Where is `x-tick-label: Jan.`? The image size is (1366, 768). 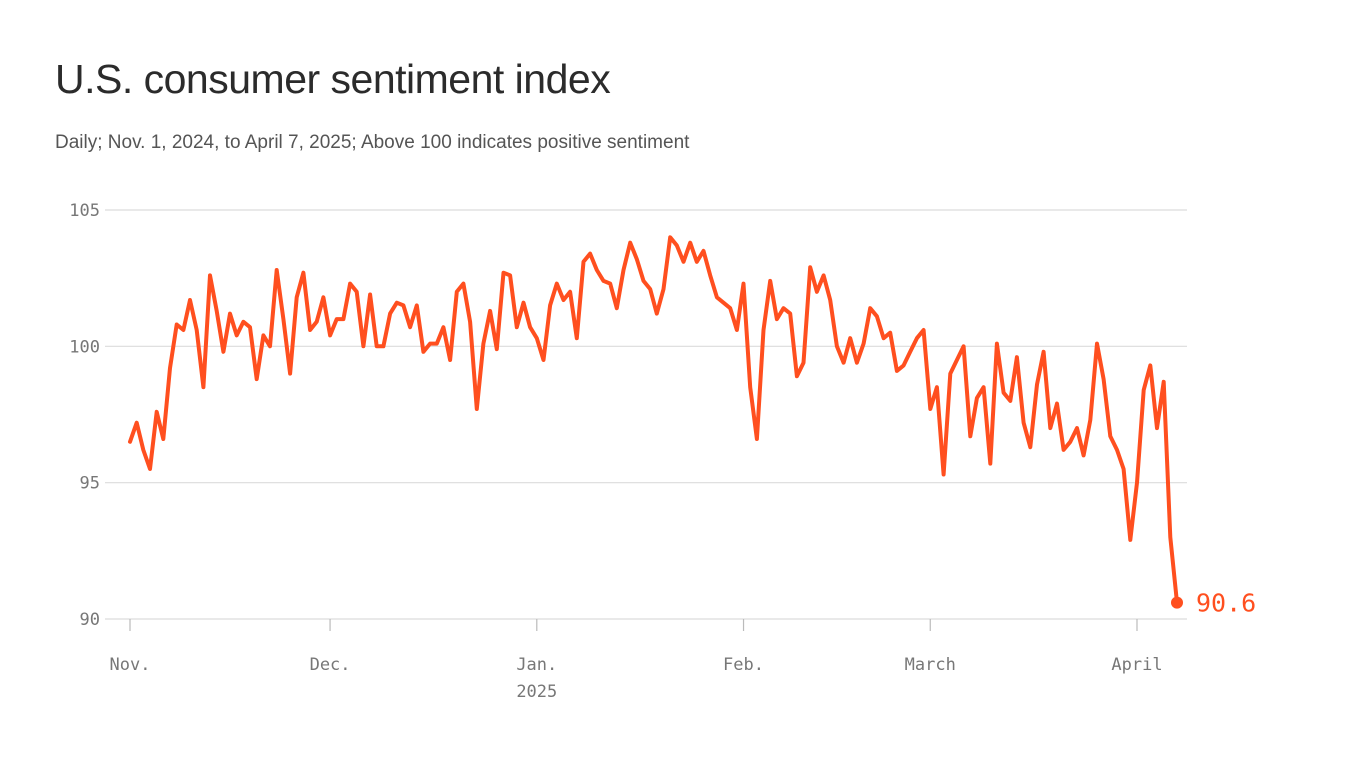
x-tick-label: Jan. is located at coordinates (536, 665).